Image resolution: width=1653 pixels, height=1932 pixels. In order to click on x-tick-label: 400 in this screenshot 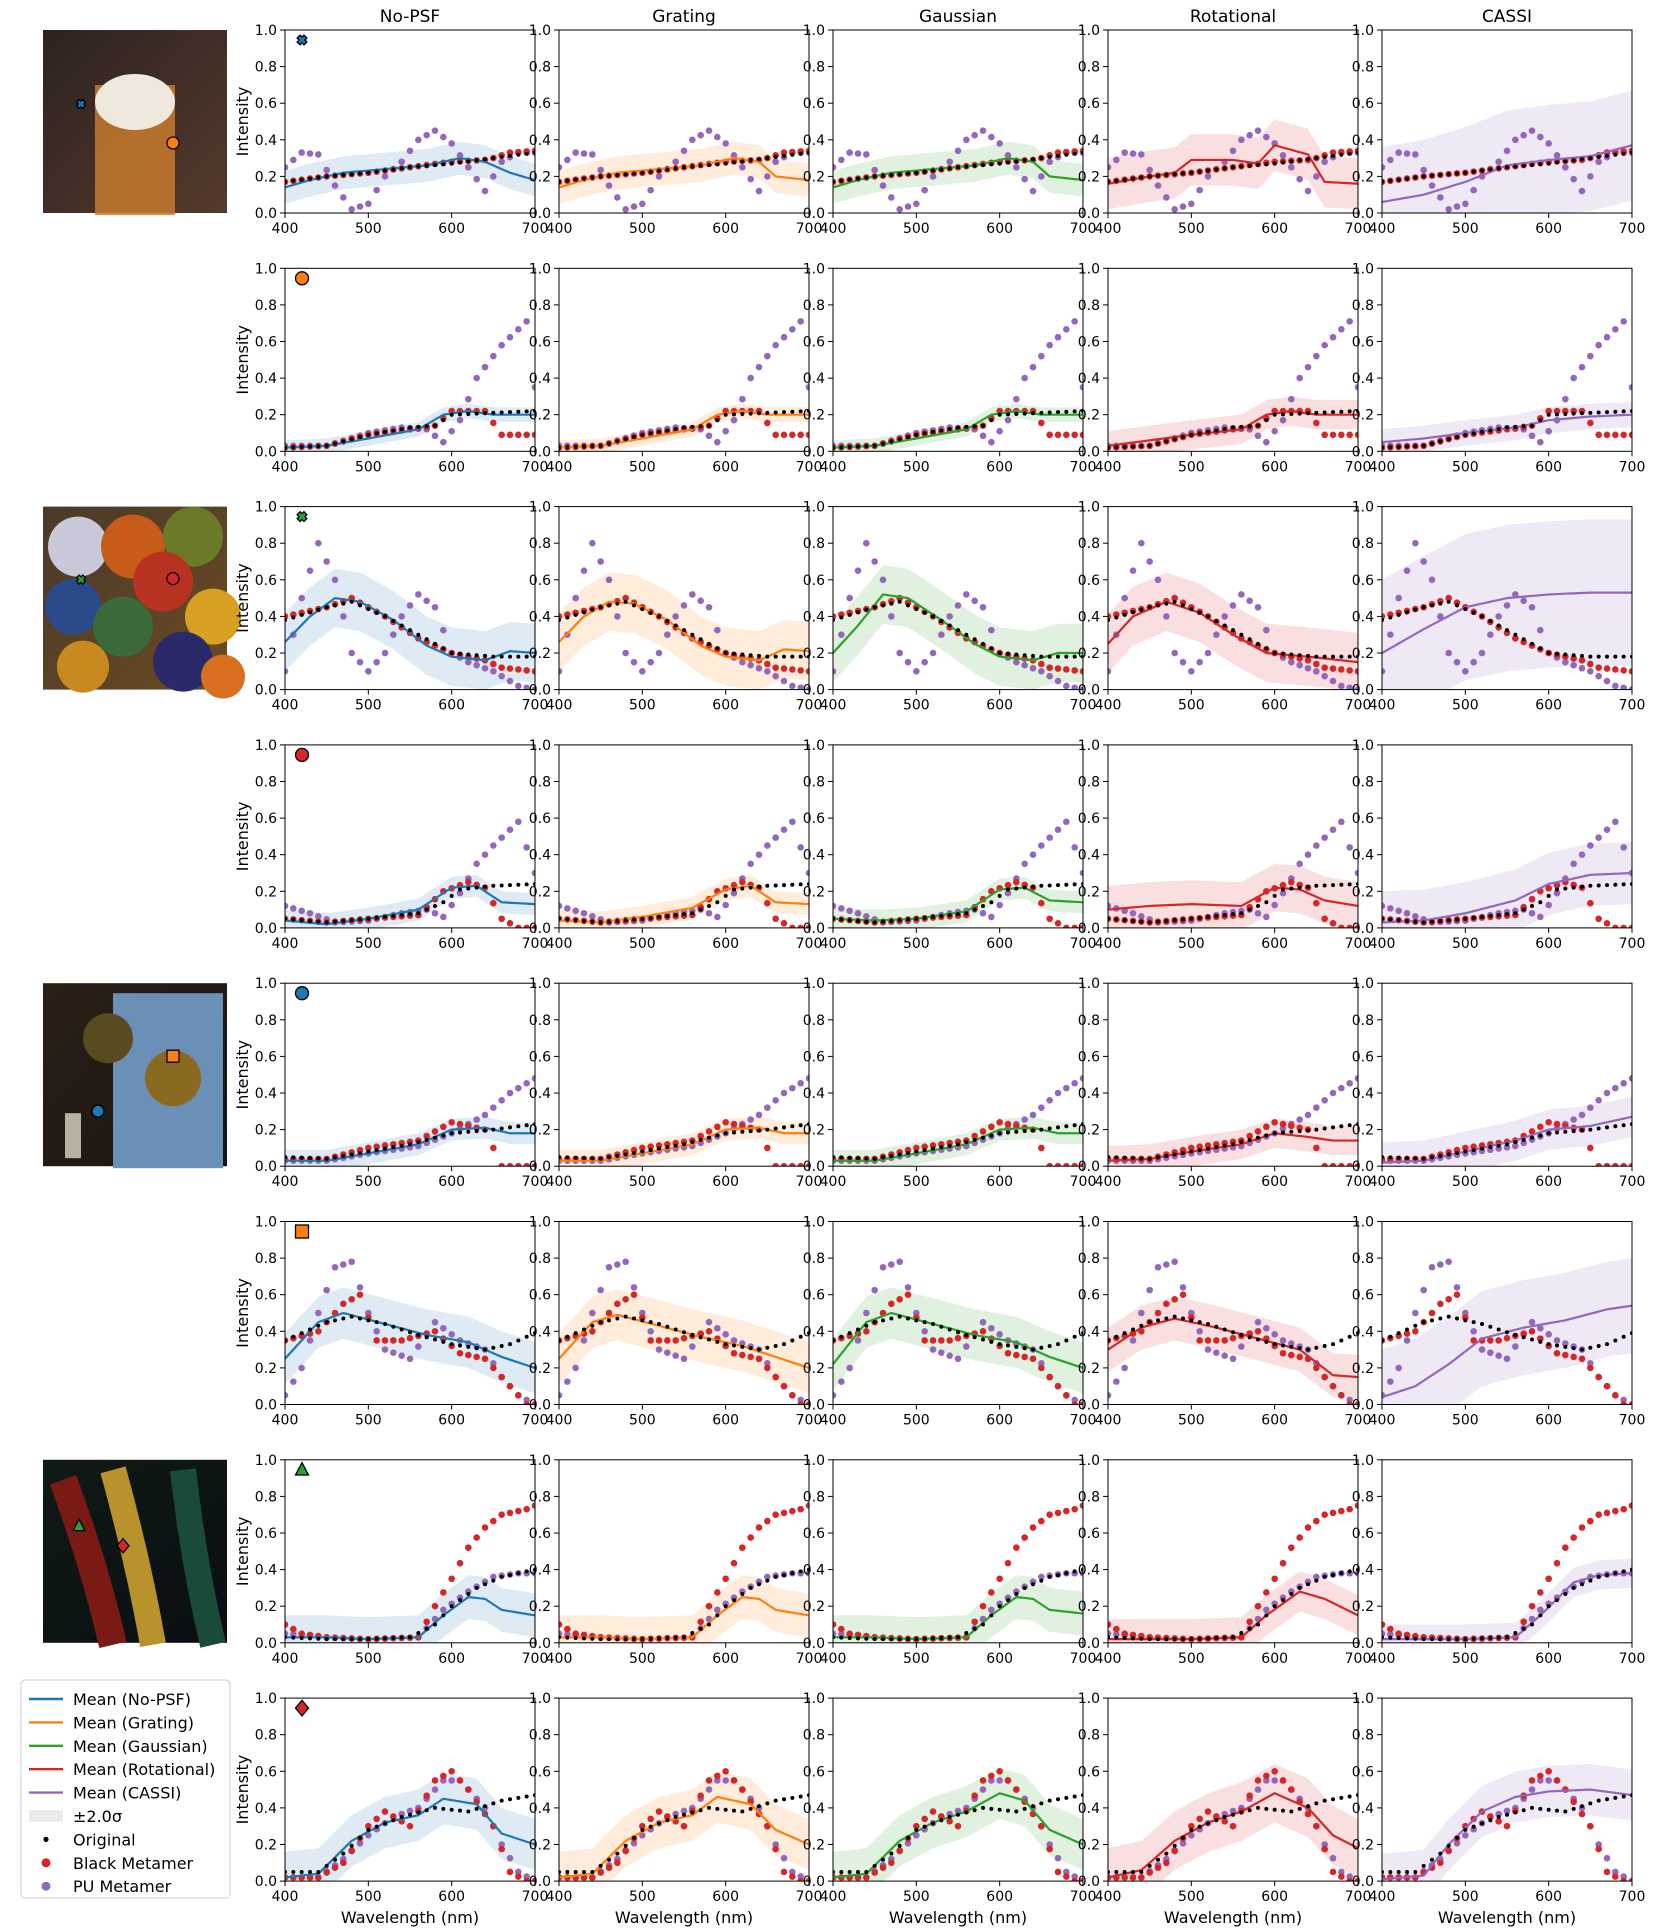, I will do `click(1382, 1182)`.